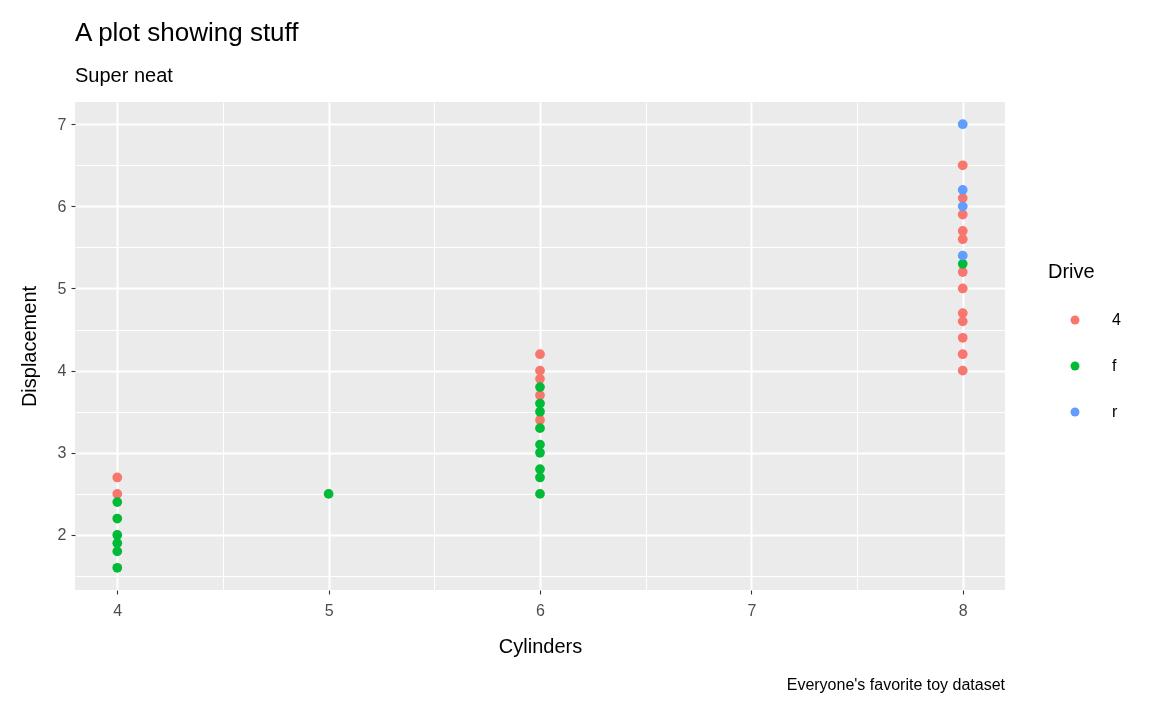  I want to click on x-tick-label: 8, so click(963, 610).